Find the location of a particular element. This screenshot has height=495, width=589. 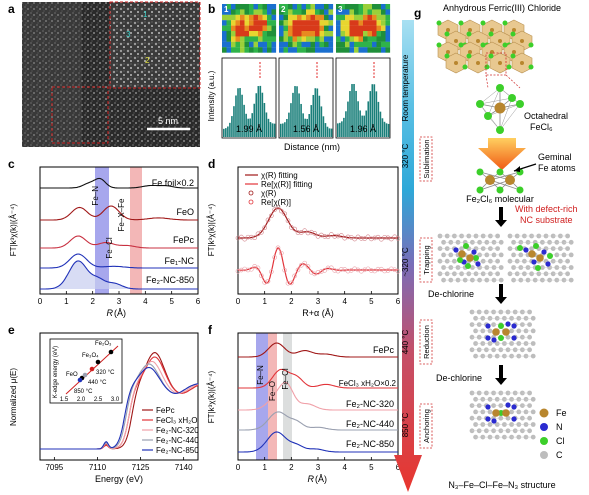

c-xtick: 0 is located at coordinates (40, 301).